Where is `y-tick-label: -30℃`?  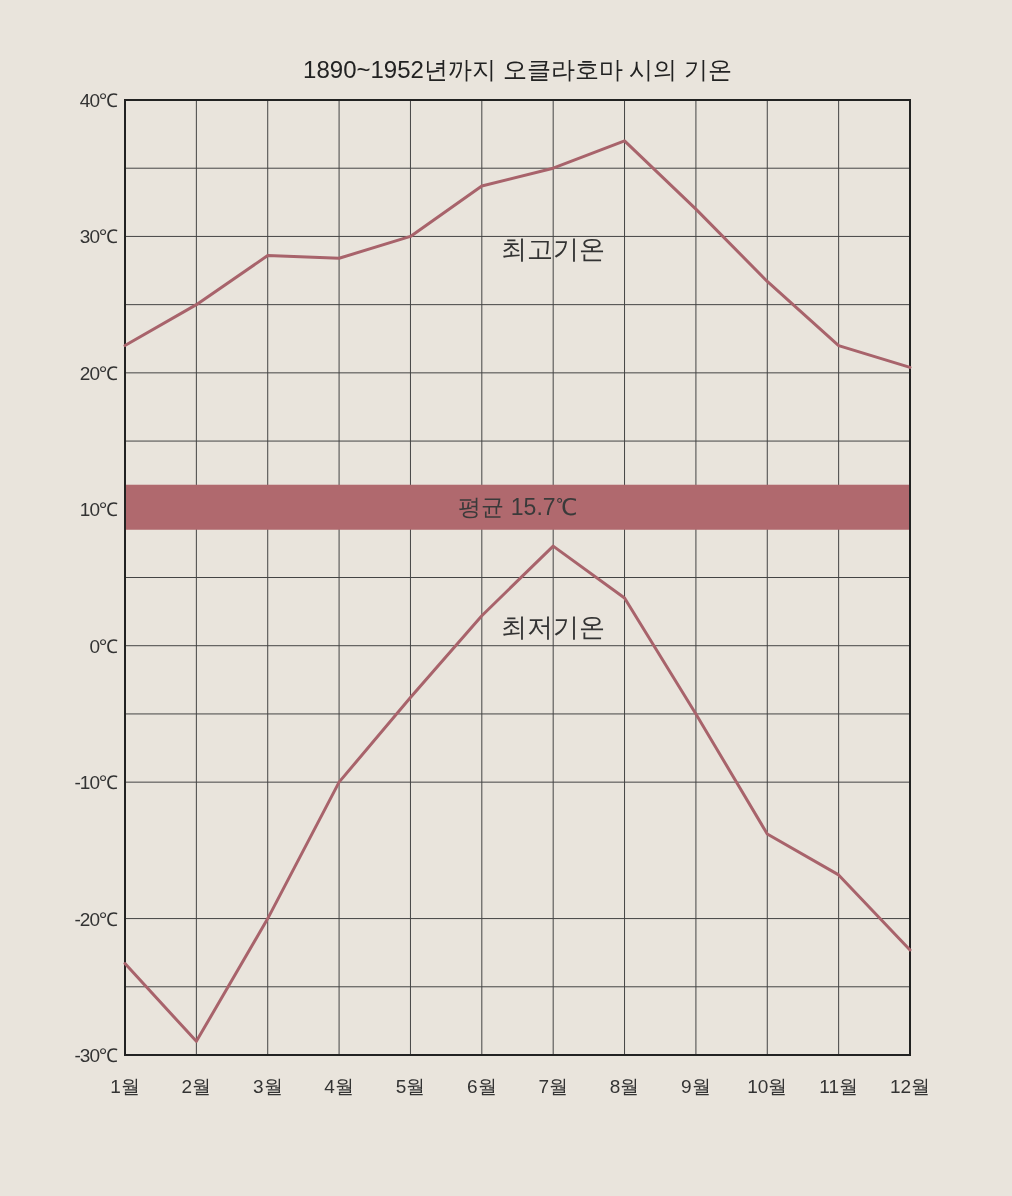 y-tick-label: -30℃ is located at coordinates (96, 1055).